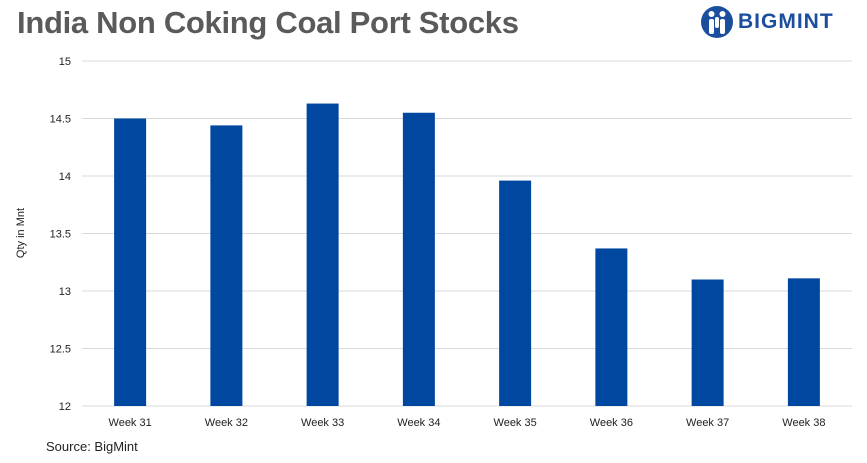 This screenshot has width=867, height=463. I want to click on y-tick-label: 13.5, so click(60, 235).